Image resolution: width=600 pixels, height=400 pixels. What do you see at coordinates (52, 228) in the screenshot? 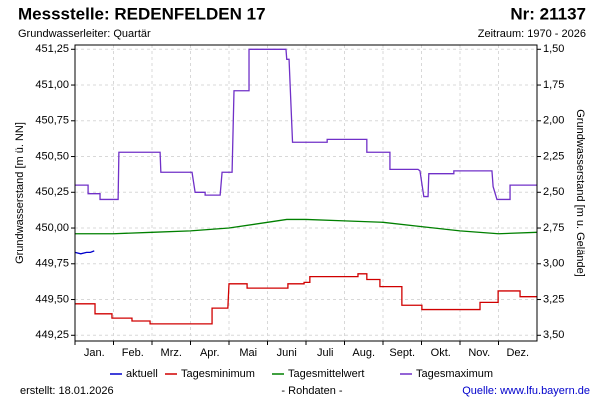
I see `y-tick-label: 450,00` at bounding box center [52, 228].